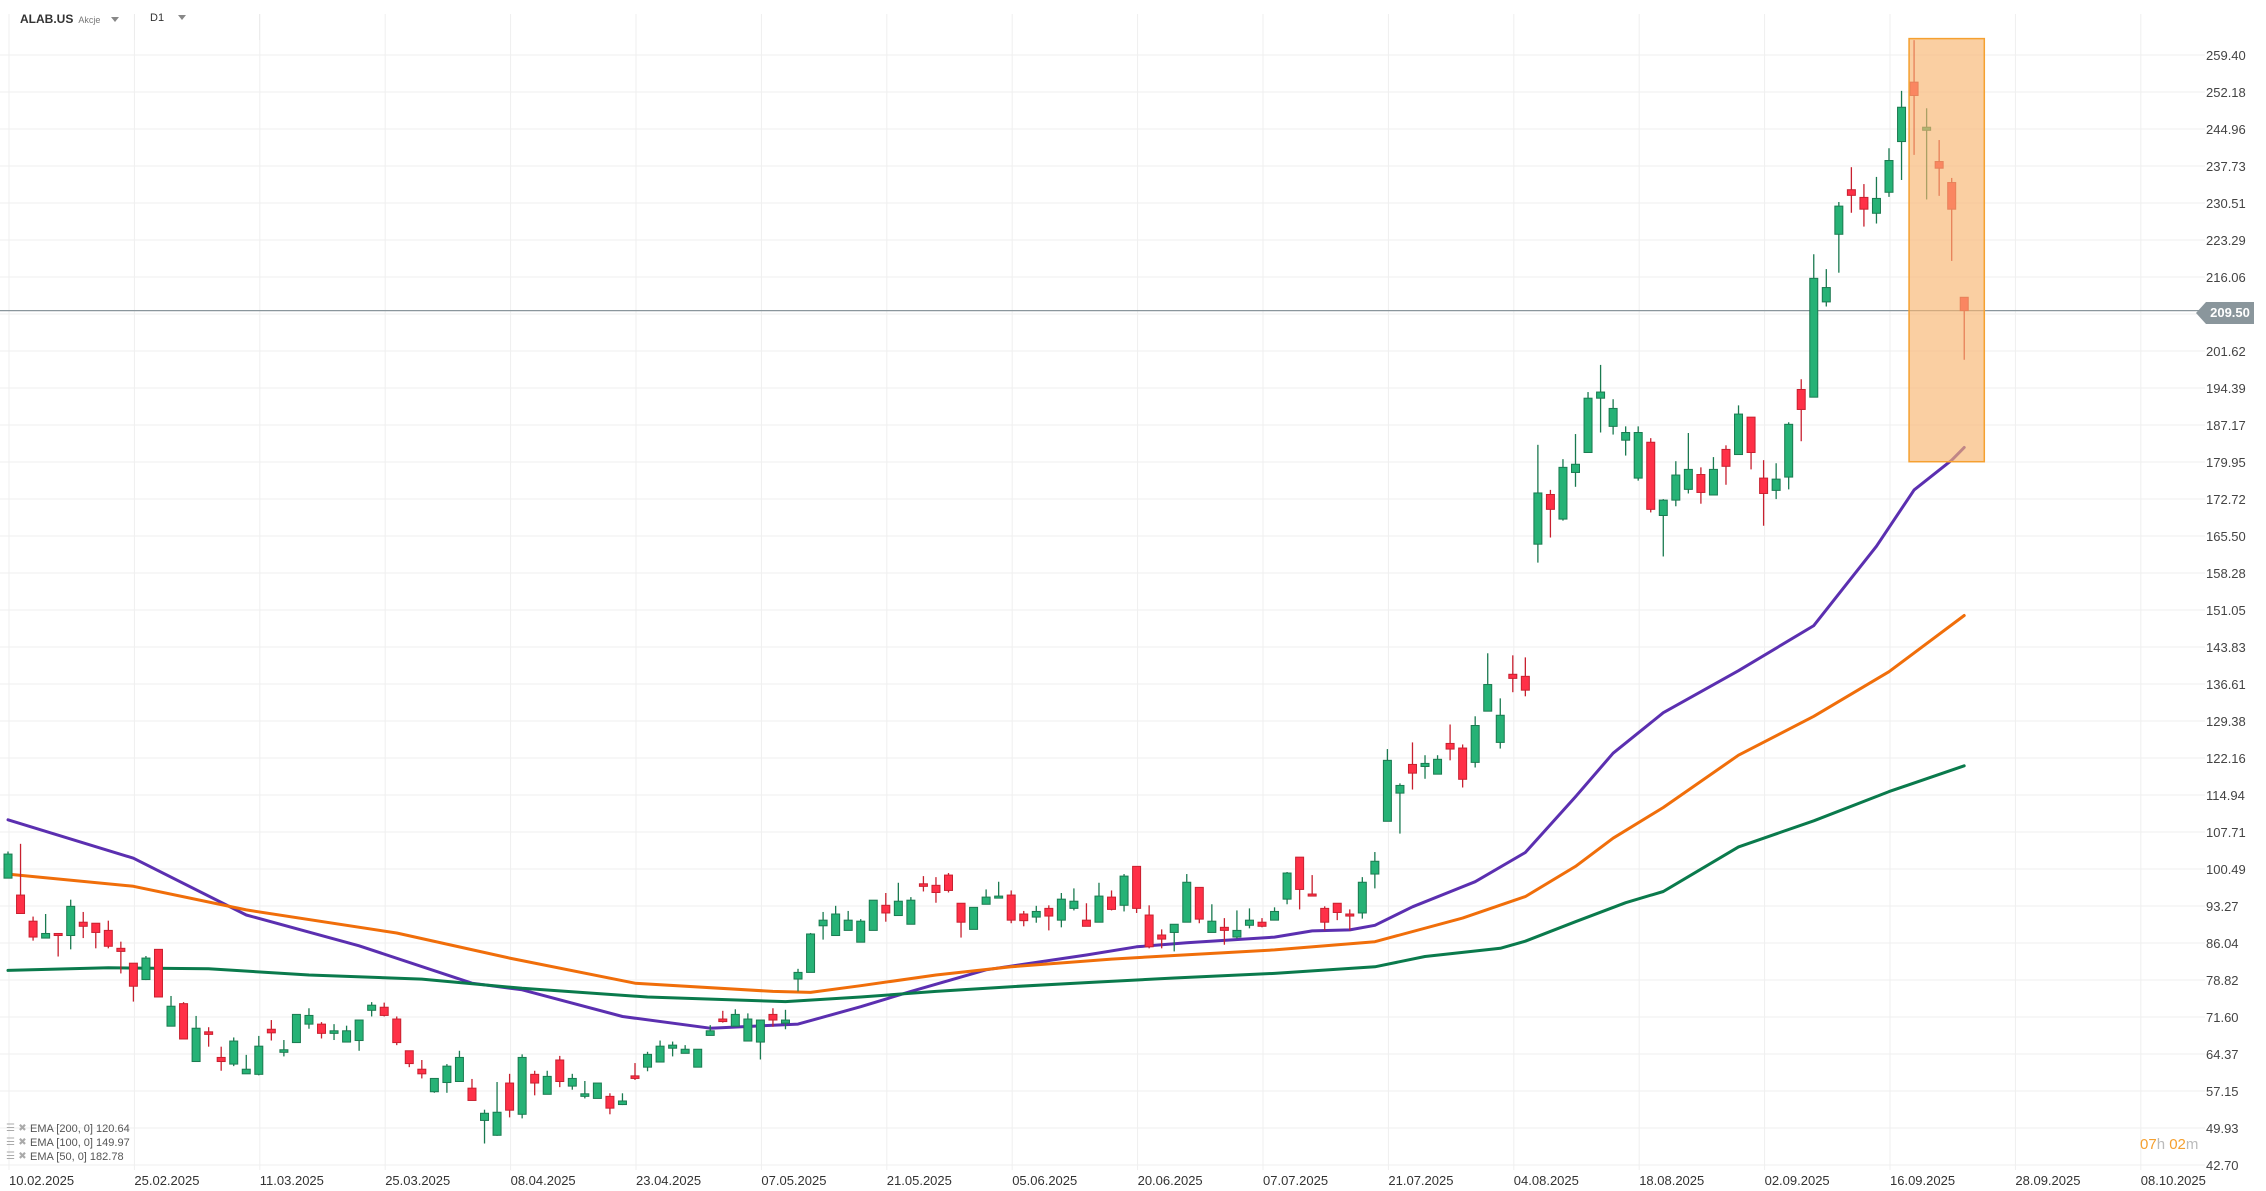 The height and width of the screenshot is (1191, 2266). What do you see at coordinates (115, 19) in the screenshot?
I see `chevron-down-icon` at bounding box center [115, 19].